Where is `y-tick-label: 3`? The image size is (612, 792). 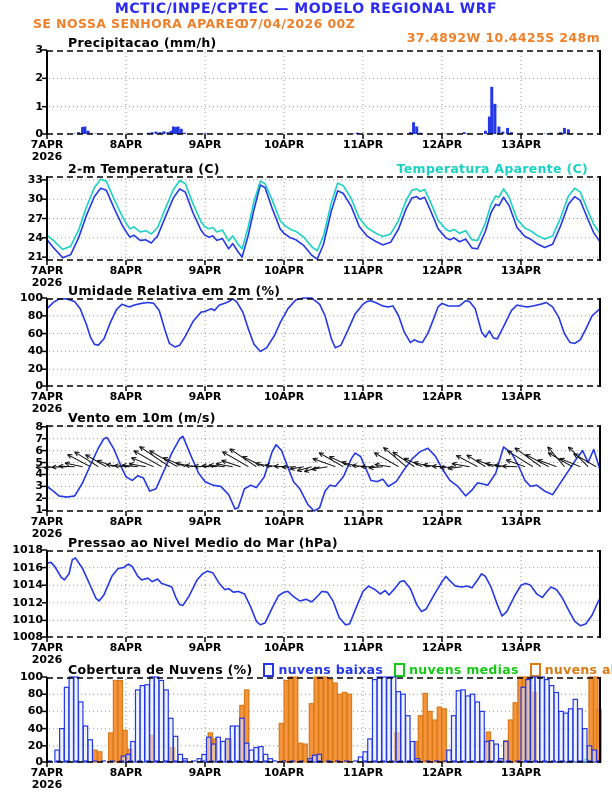 y-tick-label: 3 is located at coordinates (39, 49).